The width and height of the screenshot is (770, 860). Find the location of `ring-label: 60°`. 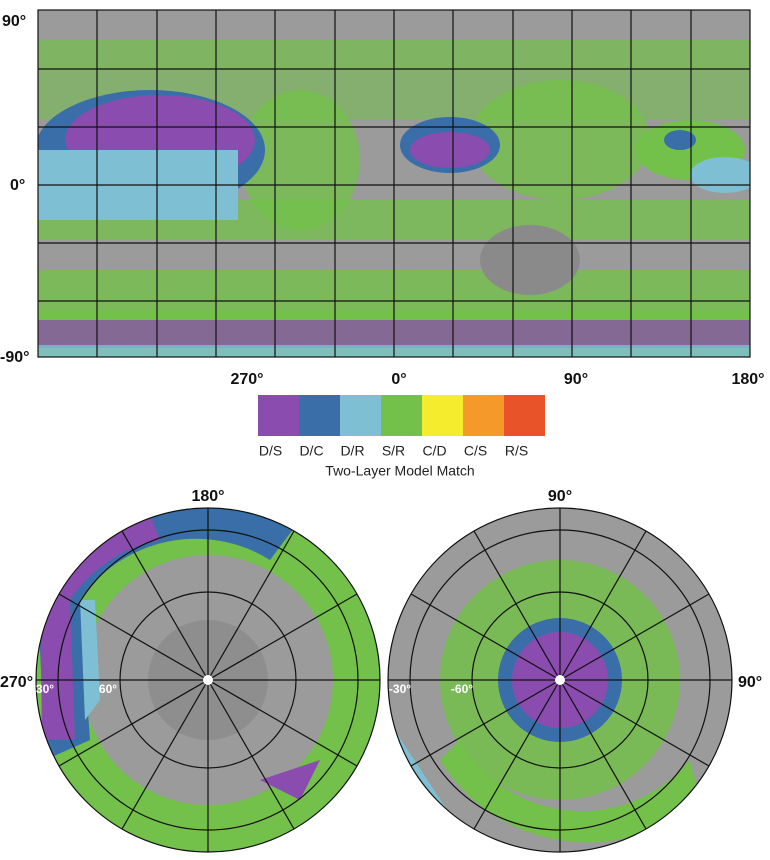

ring-label: 60° is located at coordinates (108, 689).